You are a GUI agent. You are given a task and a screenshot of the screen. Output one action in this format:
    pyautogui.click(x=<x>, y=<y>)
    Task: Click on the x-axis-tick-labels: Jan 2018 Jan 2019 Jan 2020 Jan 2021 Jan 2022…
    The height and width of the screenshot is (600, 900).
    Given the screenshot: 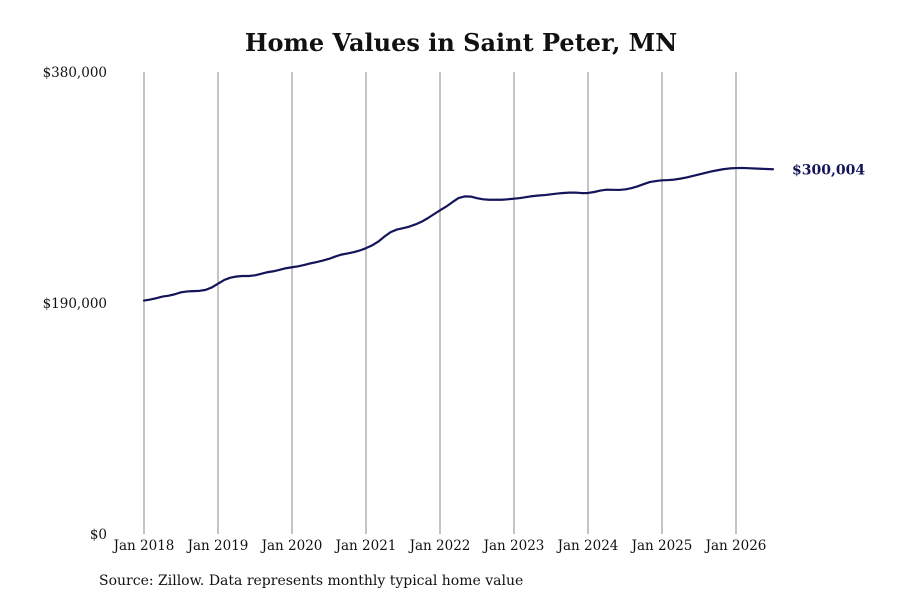 What is the action you would take?
    pyautogui.click(x=439, y=546)
    